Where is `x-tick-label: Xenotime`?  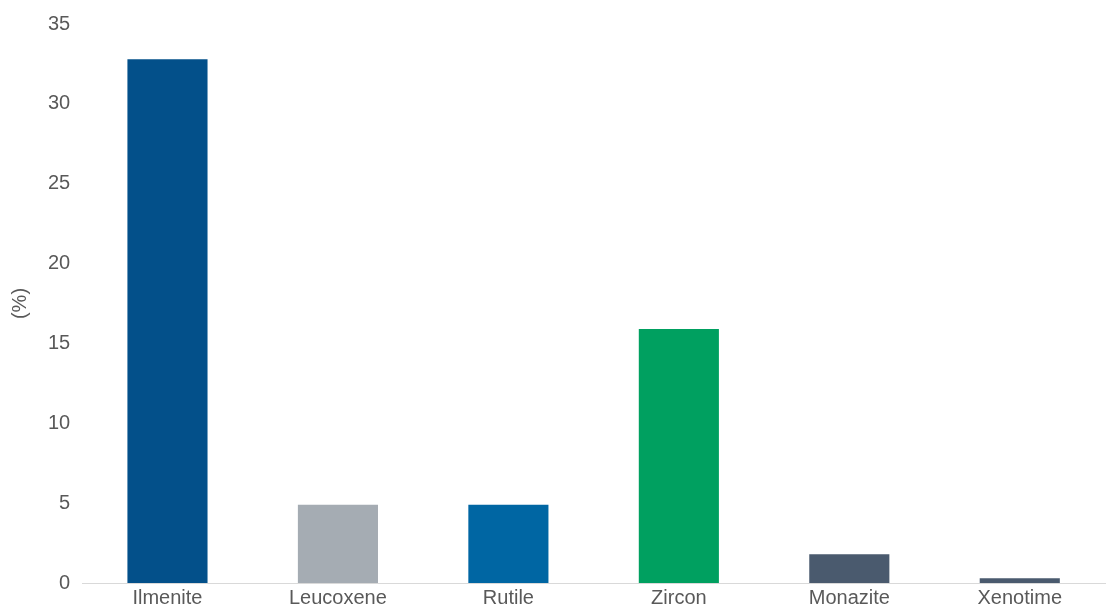 x-tick-label: Xenotime is located at coordinates (1020, 596).